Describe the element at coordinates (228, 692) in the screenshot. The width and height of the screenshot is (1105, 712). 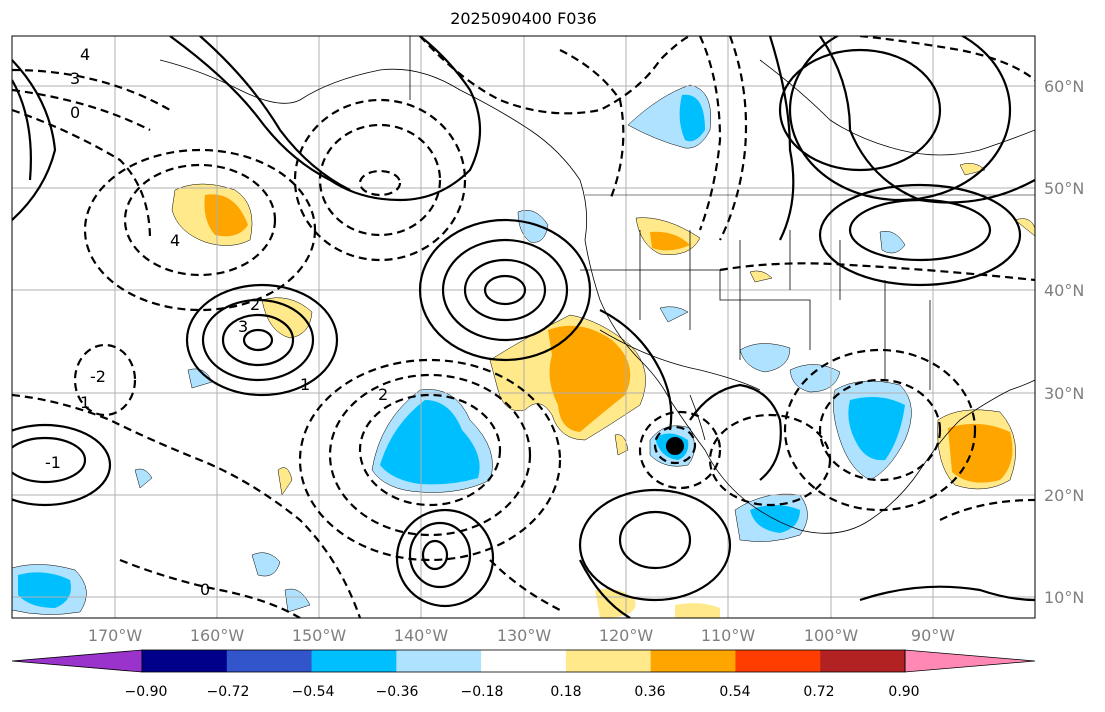
I see `colorbar-tick-label: −0.72` at that location.